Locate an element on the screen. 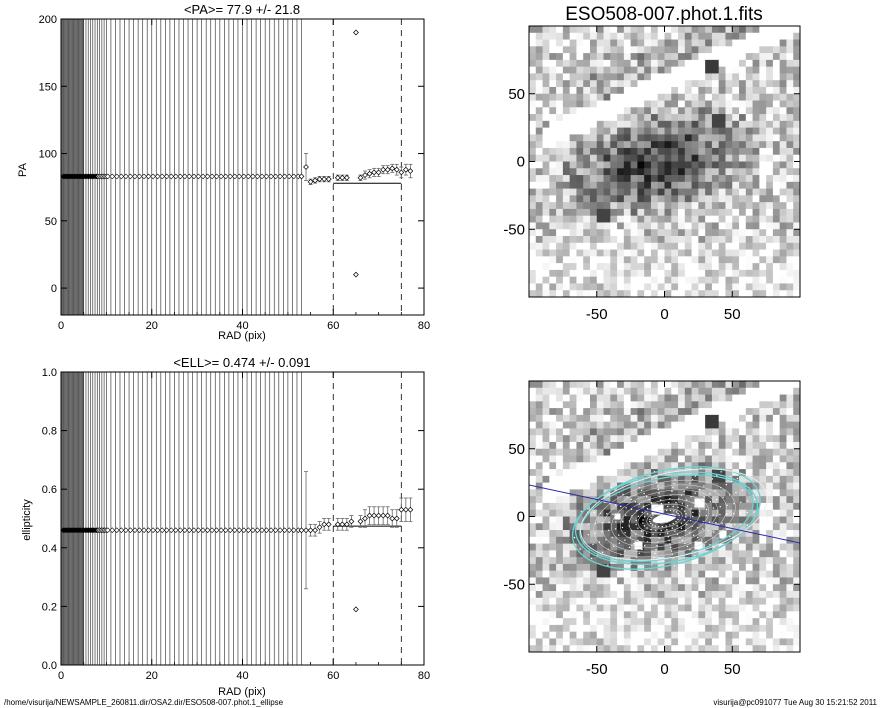 Image resolution: width=885 pixels, height=708 pixels. data-point is located at coordinates (392, 168).